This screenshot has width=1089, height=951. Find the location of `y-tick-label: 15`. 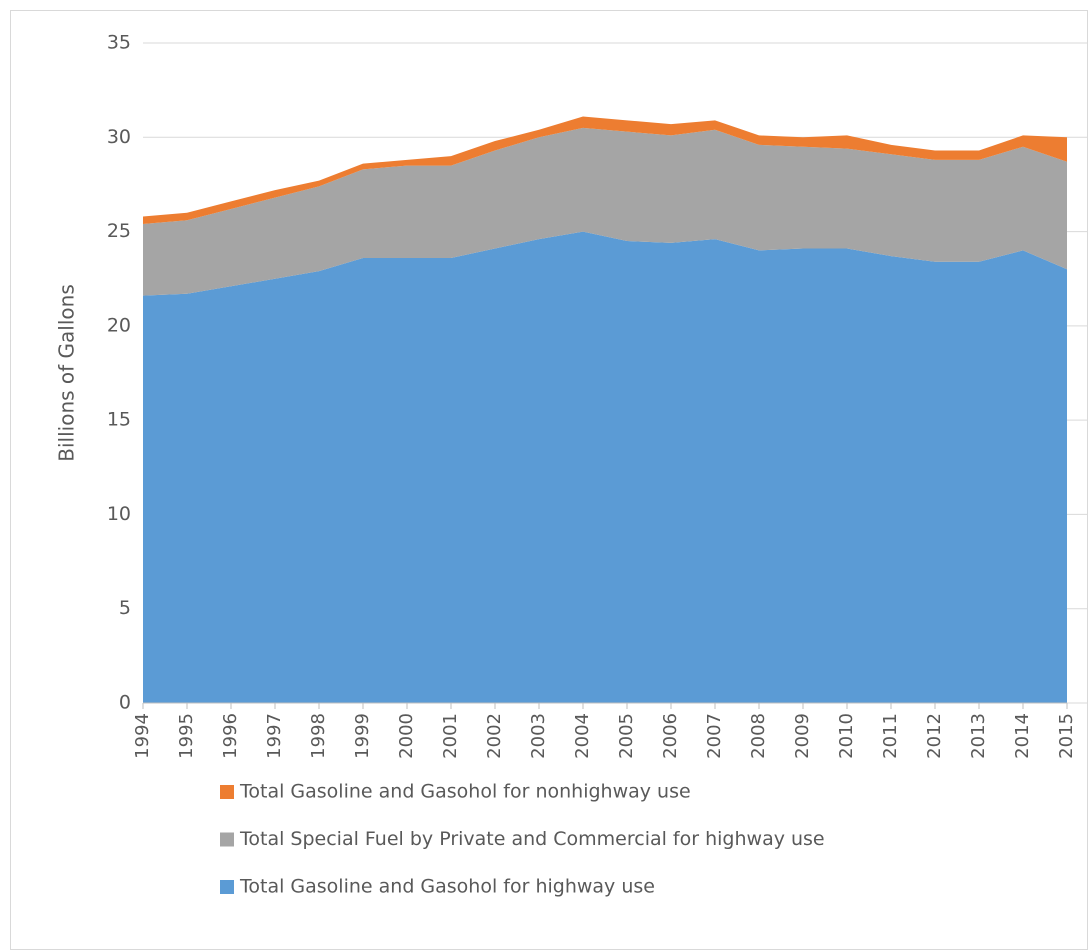

y-tick-label: 15 is located at coordinates (119, 420).